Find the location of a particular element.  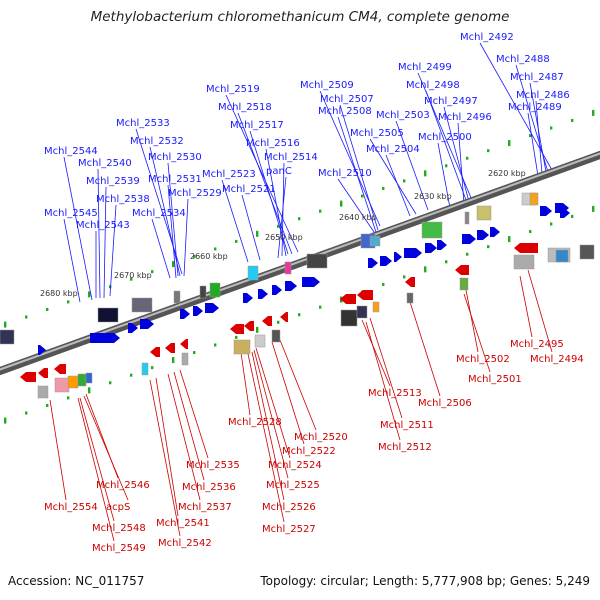

reverse-gene-label: Mchl_2506 is located at coordinates (445, 403).